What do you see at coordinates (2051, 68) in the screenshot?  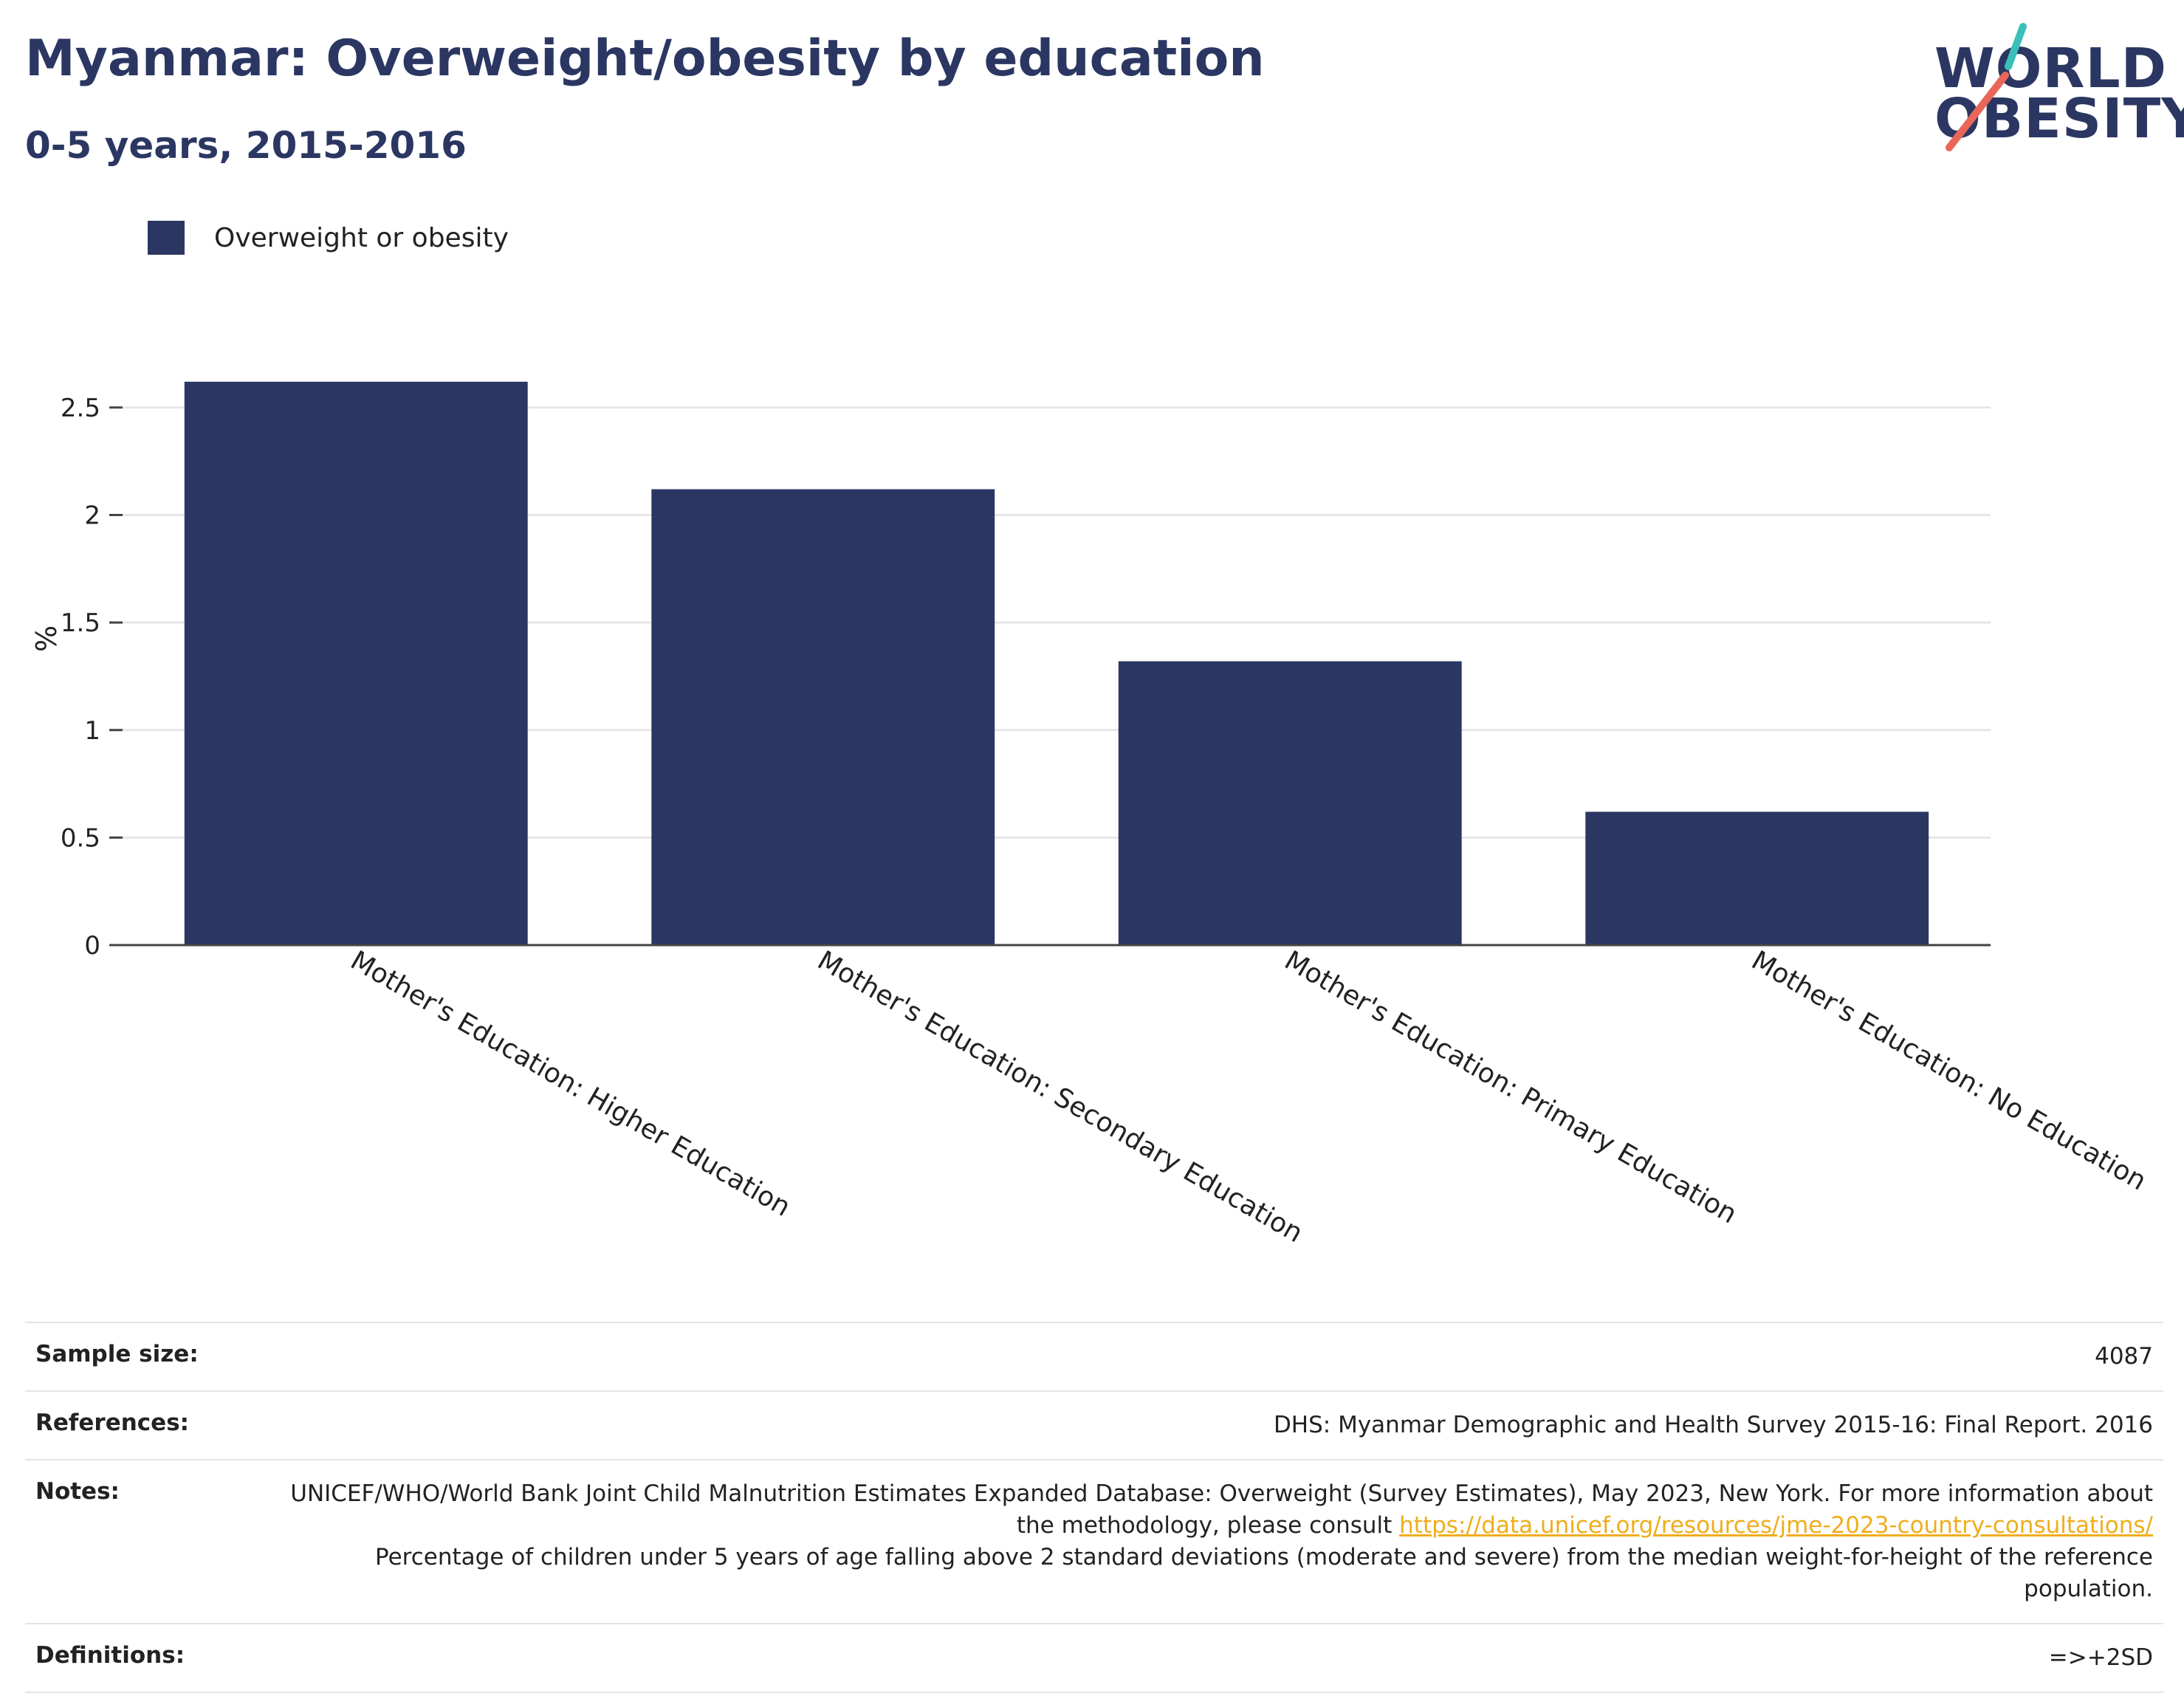 I see `logo-line-1: WORLD` at bounding box center [2051, 68].